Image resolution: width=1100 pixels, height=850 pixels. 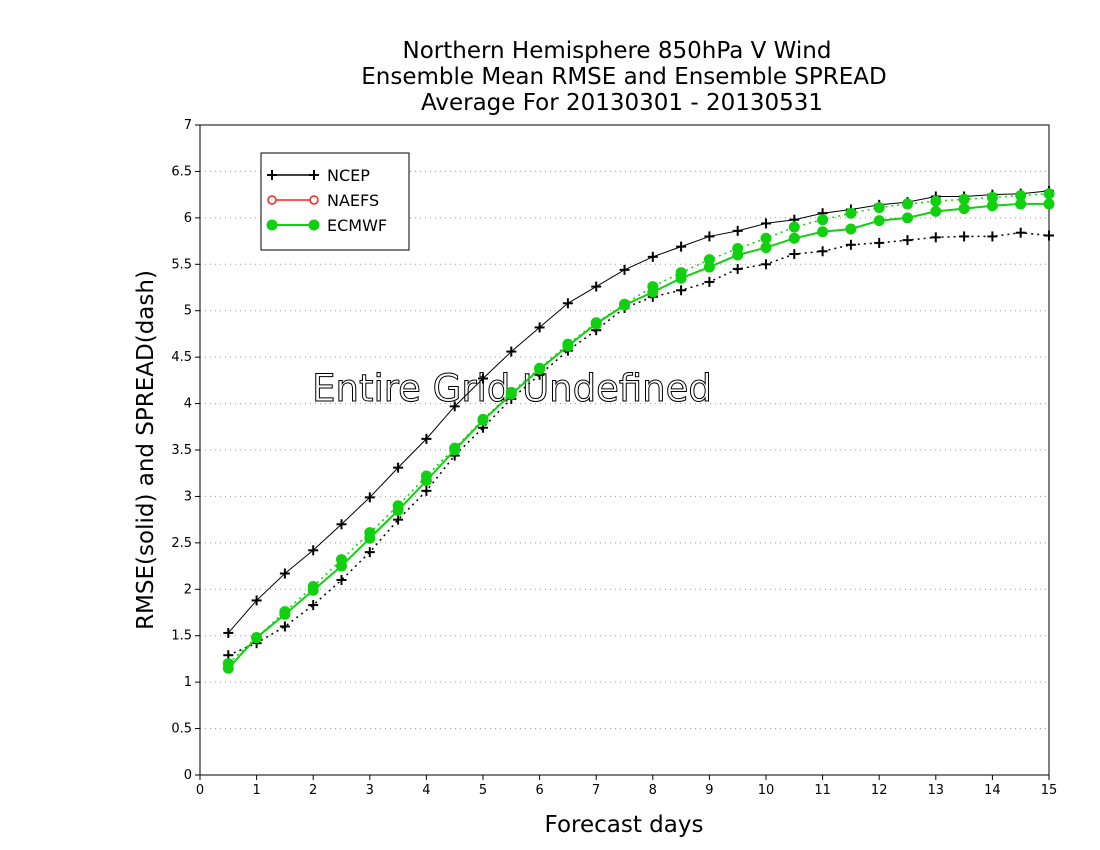 I want to click on legend-label: NCEP, so click(x=348, y=175).